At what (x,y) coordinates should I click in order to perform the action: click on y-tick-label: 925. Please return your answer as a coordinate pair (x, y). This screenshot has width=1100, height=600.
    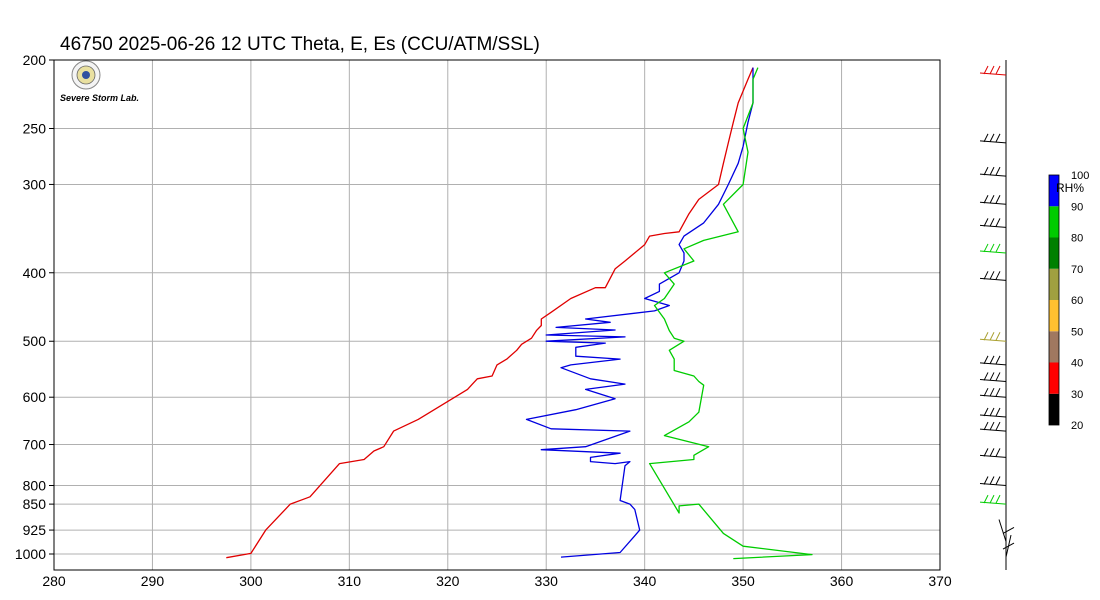
    Looking at the image, I should click on (35, 530).